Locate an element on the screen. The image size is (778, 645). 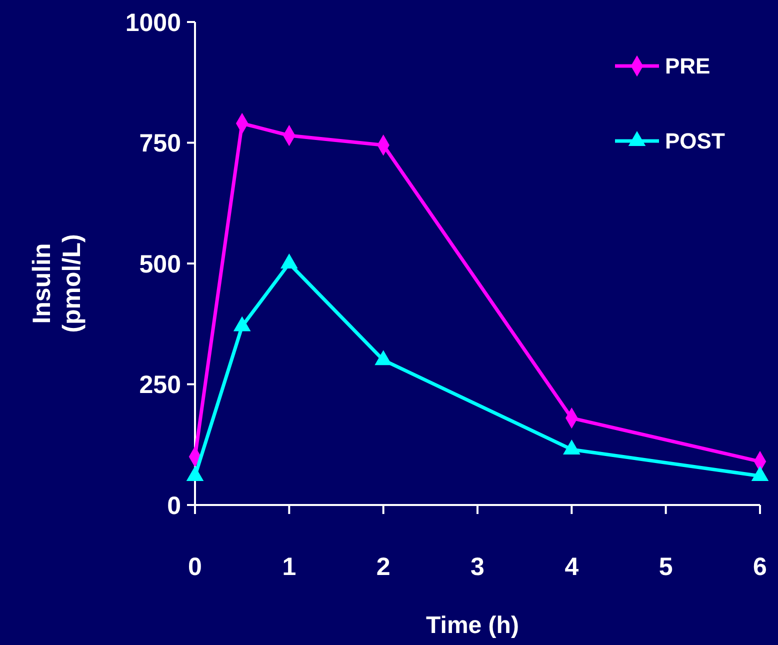
legend-label: PRE is located at coordinates (687, 66).